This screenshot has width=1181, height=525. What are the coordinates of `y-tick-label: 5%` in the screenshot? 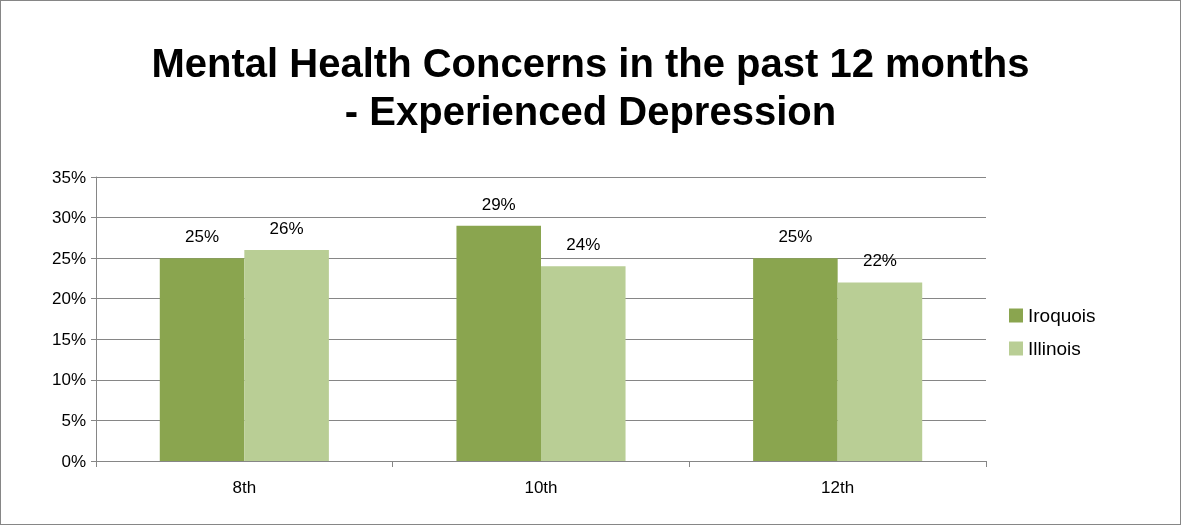 It's located at (73, 420).